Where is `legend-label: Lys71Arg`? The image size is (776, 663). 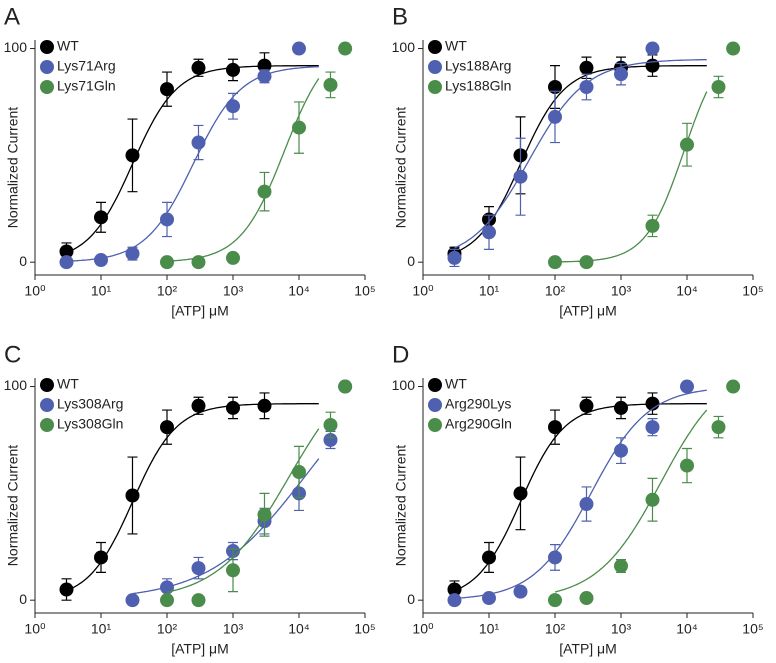 legend-label: Lys71Arg is located at coordinates (86, 66).